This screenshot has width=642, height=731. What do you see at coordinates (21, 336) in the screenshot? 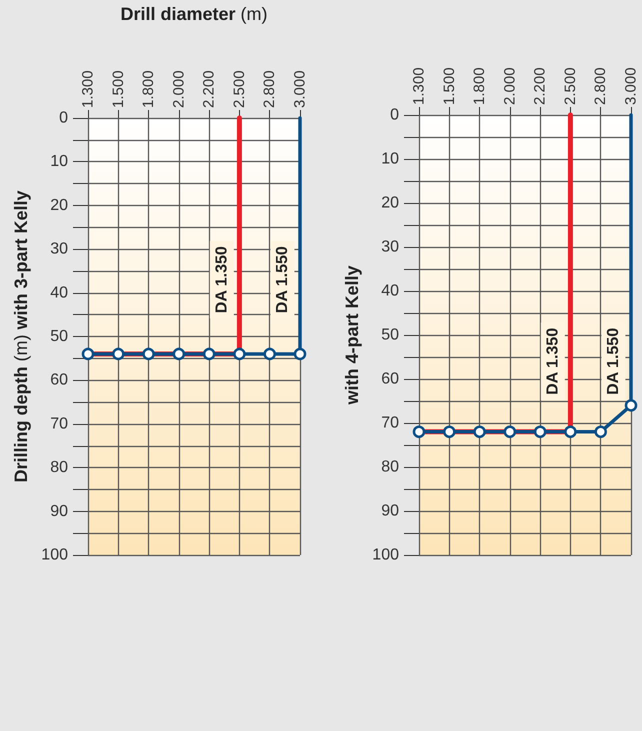
I see `y-axis-title: Drilling depth (m) with 3-part Kelly` at bounding box center [21, 336].